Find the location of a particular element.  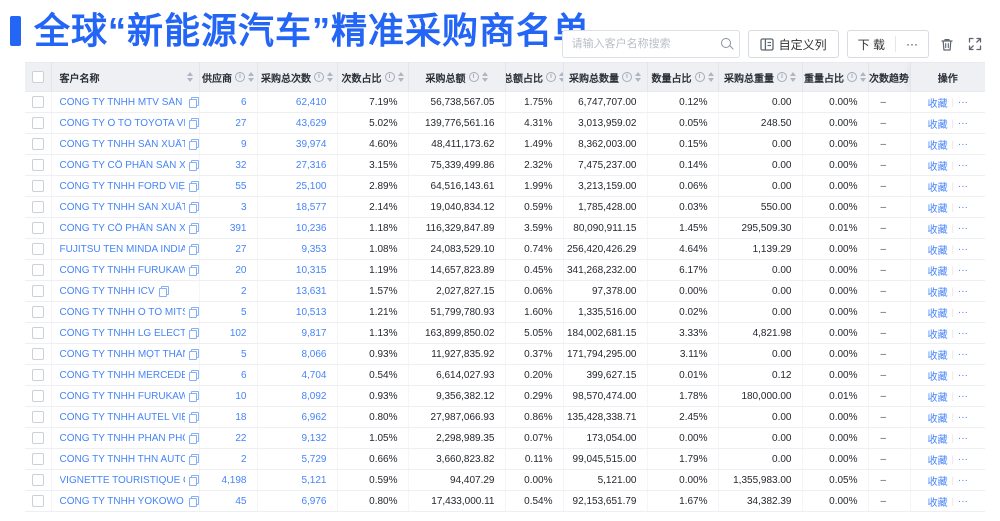

purchase-count-link: 4,704 is located at coordinates (314, 375).